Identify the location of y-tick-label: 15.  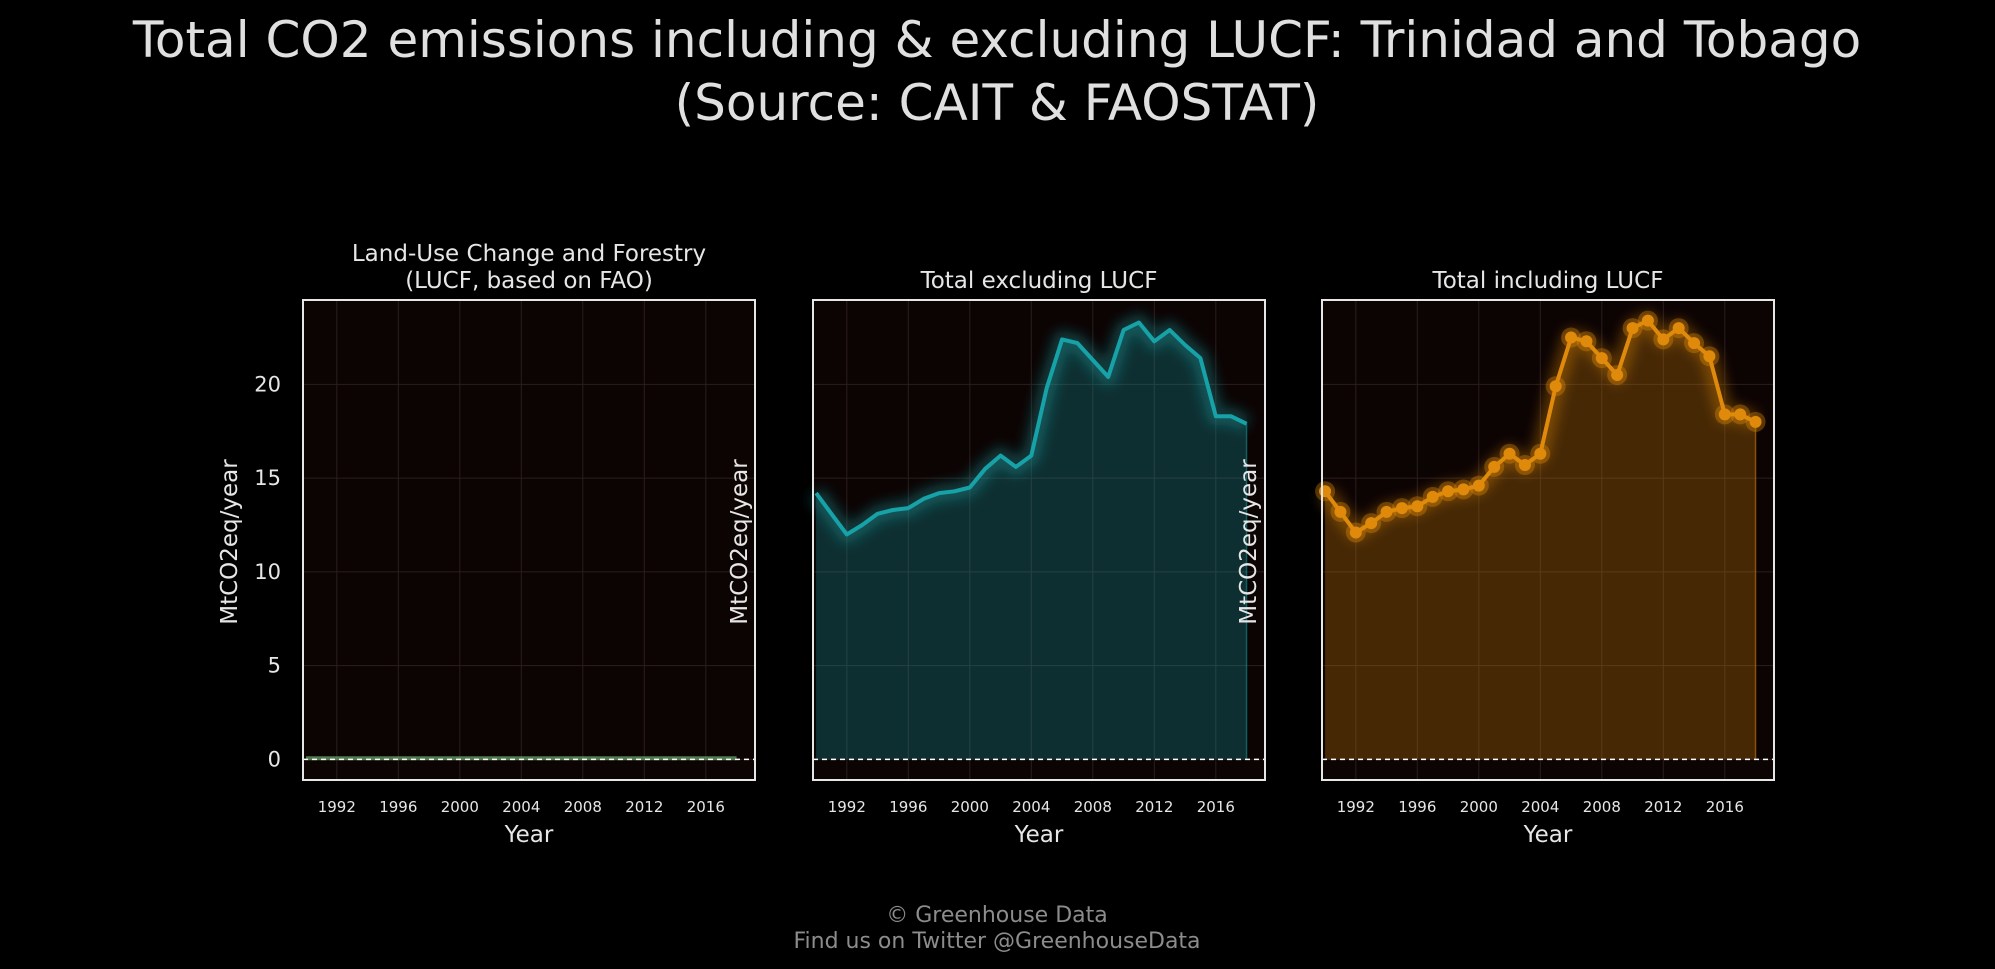
(267, 478).